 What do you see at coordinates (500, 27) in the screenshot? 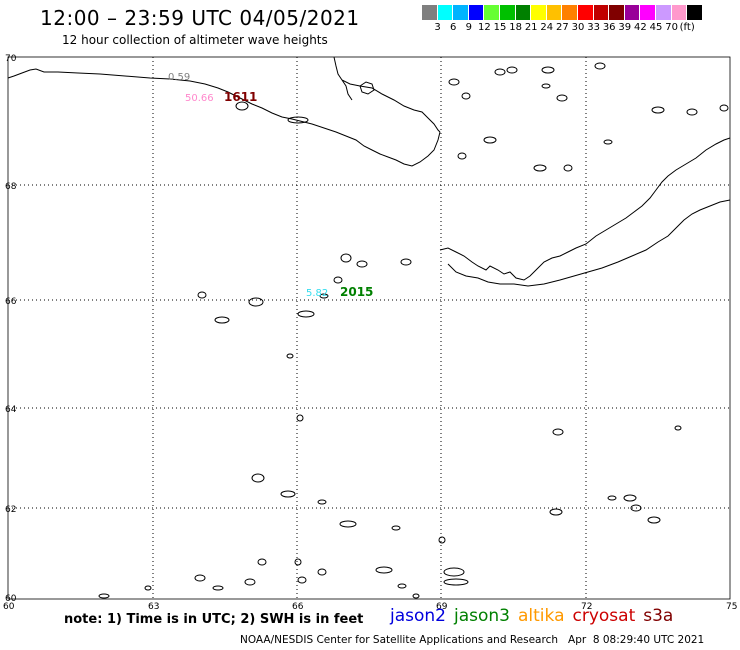
I see `color-scale-label: 15` at bounding box center [500, 27].